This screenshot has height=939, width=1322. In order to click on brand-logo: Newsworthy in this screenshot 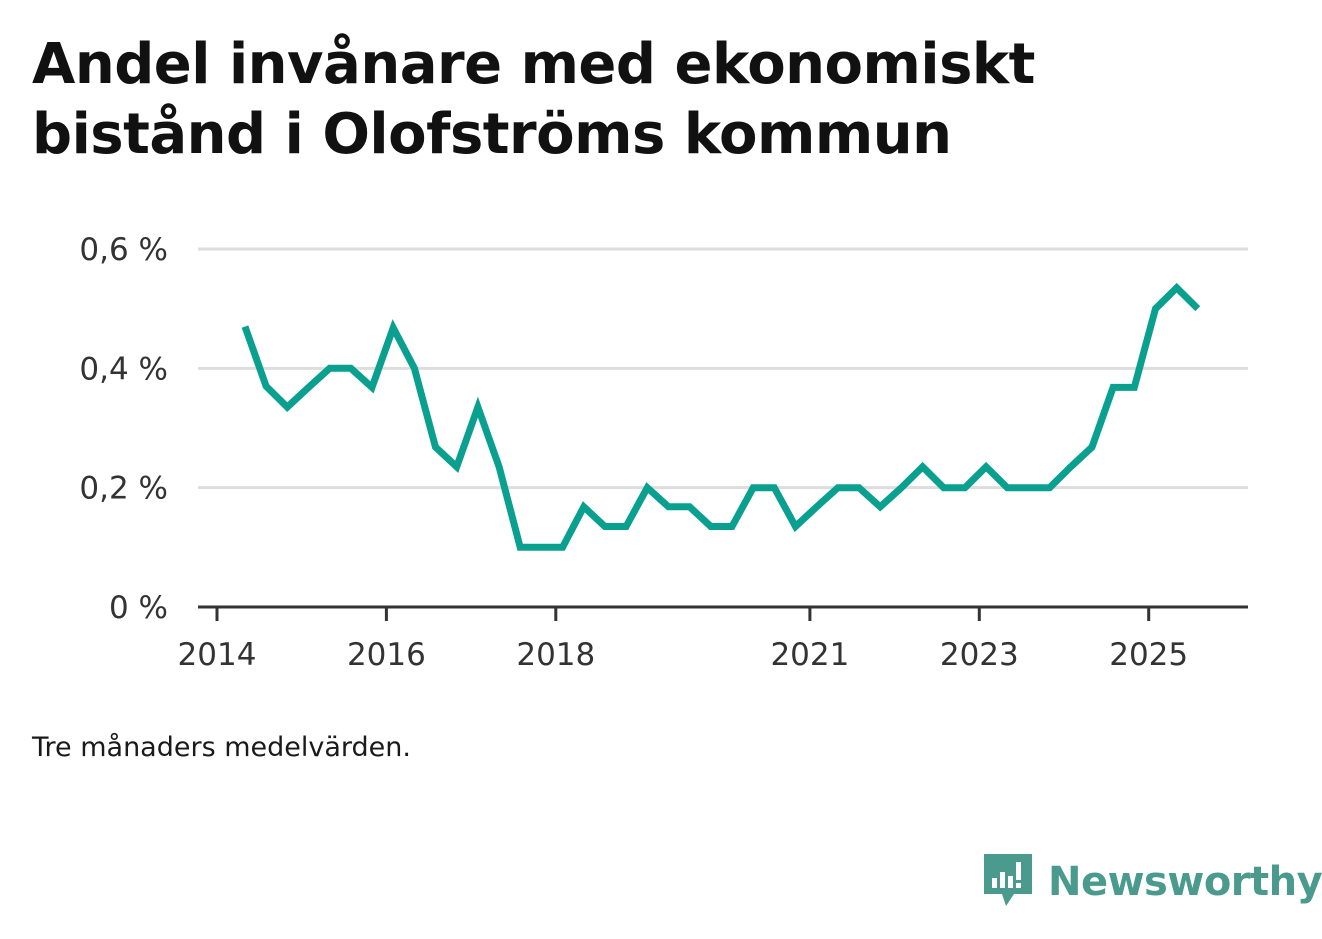, I will do `click(1151, 882)`.